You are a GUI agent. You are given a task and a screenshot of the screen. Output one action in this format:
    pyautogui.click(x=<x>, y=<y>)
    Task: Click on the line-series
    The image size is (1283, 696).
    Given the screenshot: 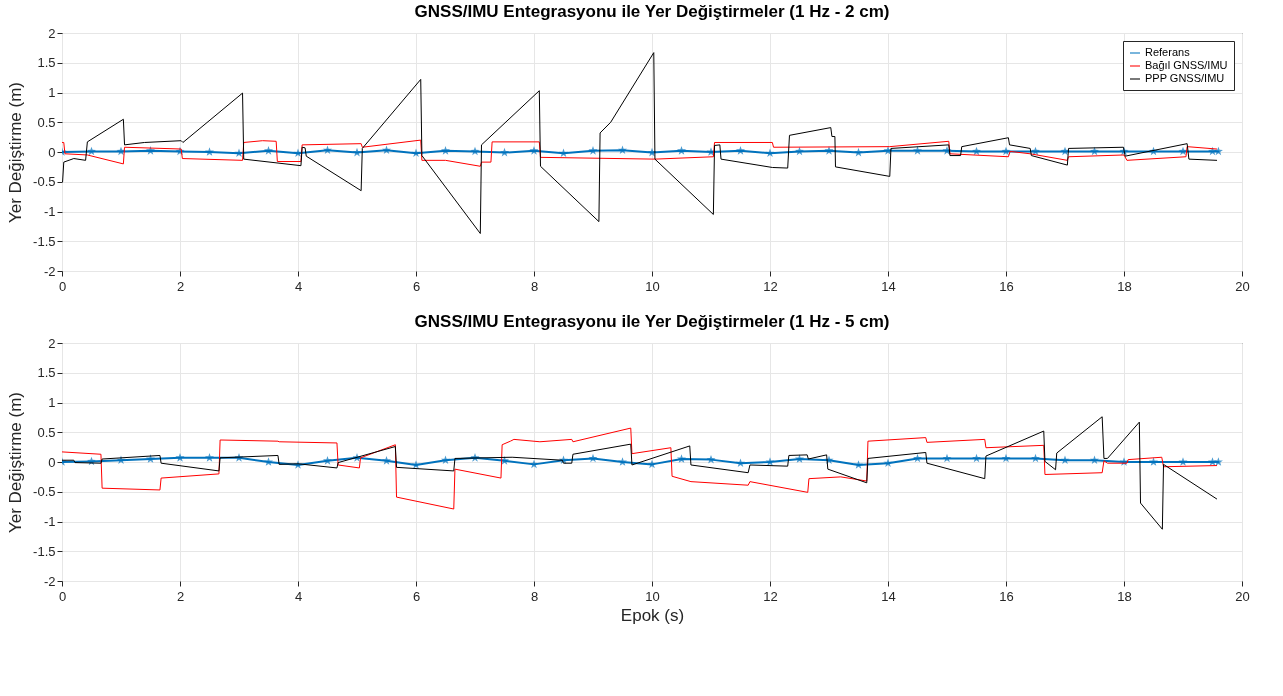 What is the action you would take?
    pyautogui.click(x=640, y=473)
    